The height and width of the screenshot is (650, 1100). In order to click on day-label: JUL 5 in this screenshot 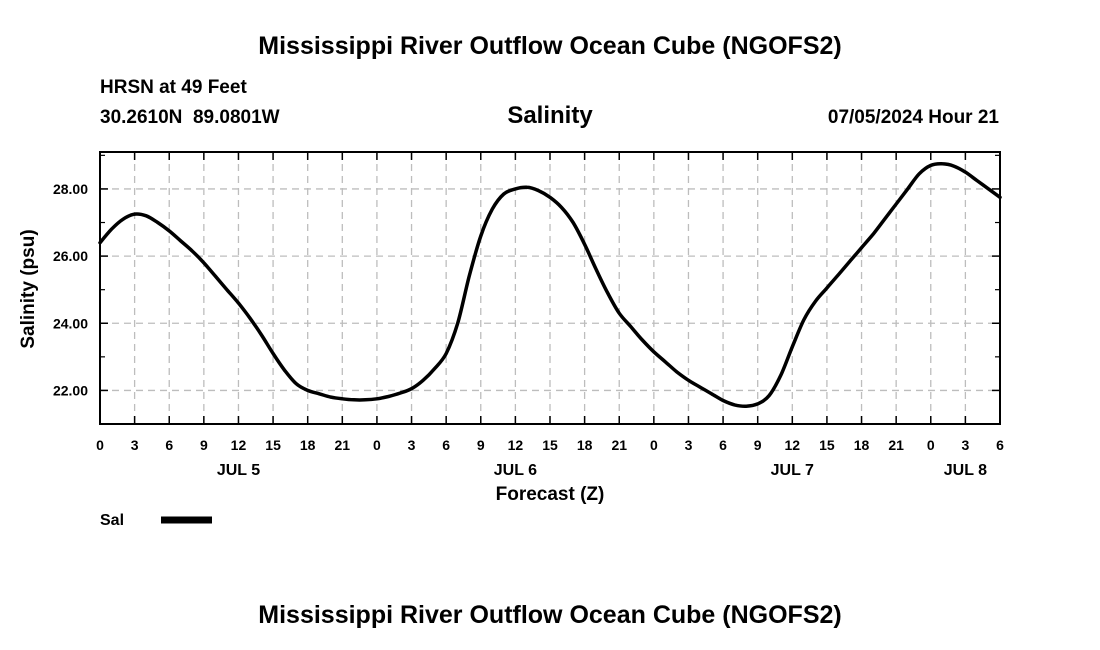, I will do `click(238, 470)`.